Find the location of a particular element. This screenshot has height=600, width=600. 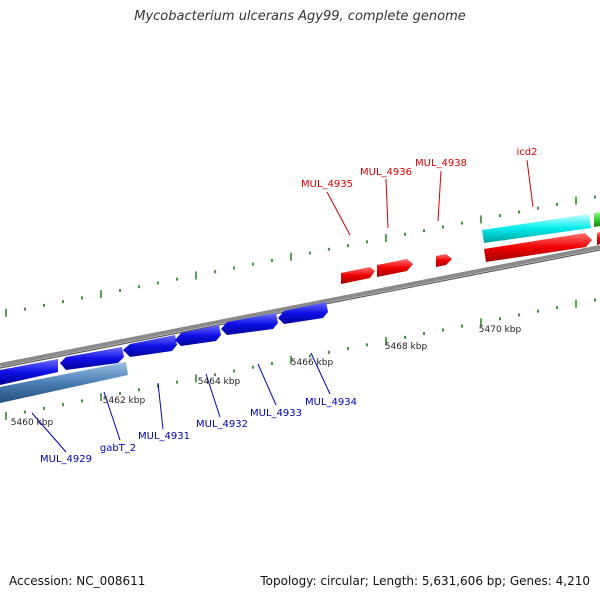

tick-label-5460: 5460 kbp is located at coordinates (32, 423).